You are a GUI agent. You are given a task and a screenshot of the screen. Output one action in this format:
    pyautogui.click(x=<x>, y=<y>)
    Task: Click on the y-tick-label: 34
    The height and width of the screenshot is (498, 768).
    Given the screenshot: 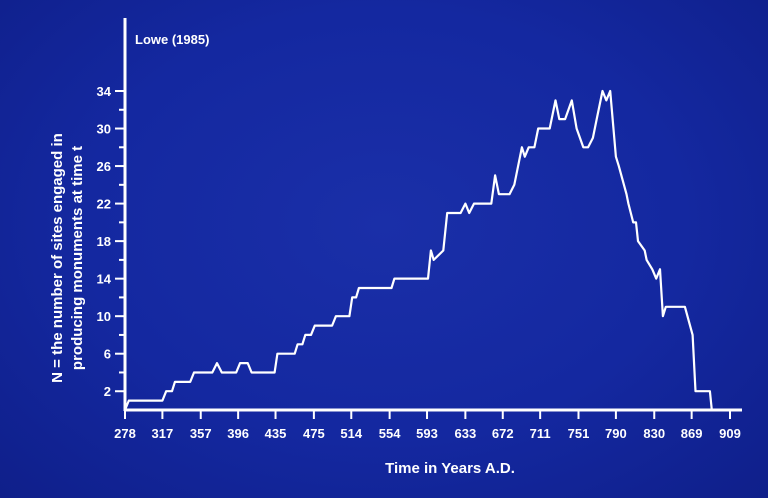 What is the action you would take?
    pyautogui.click(x=104, y=91)
    